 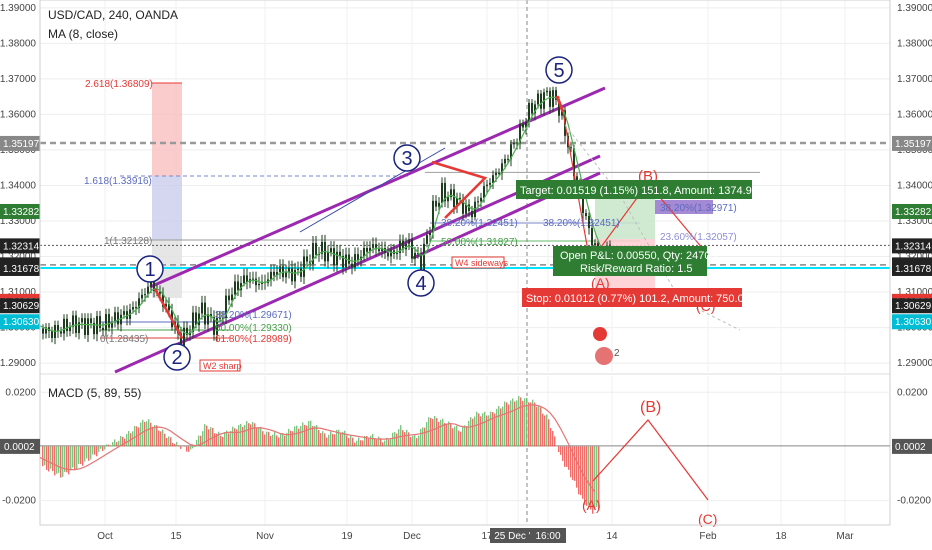 I want to click on wave-5-circle-label: 5, so click(x=558, y=71).